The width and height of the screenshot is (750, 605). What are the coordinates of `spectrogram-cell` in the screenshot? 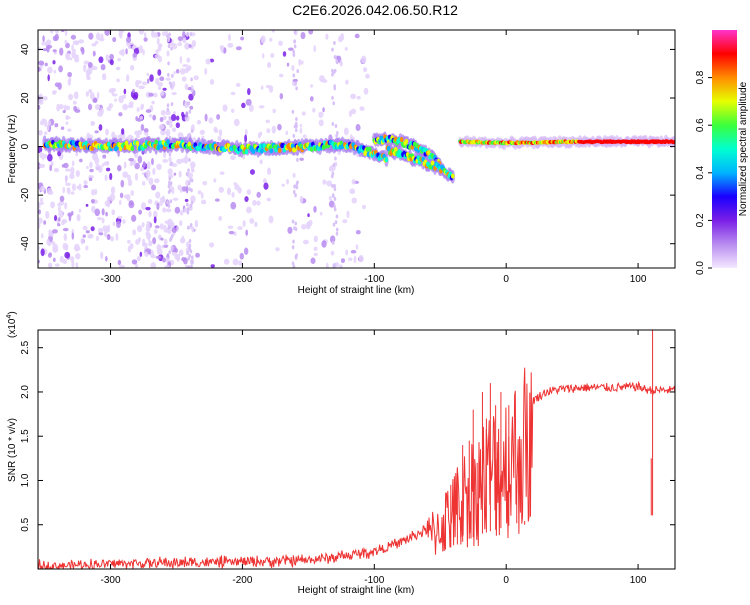 It's located at (370, 149).